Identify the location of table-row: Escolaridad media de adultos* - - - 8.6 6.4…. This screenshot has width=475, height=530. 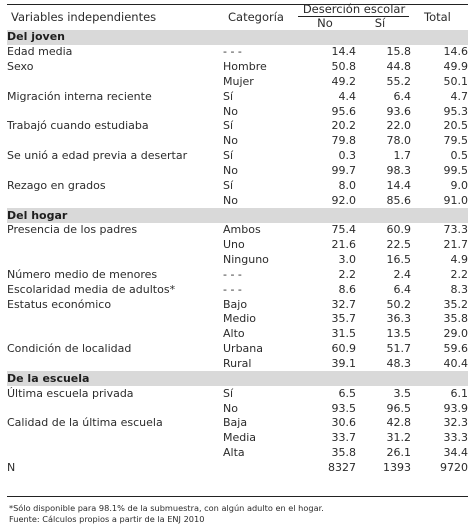
(237, 289).